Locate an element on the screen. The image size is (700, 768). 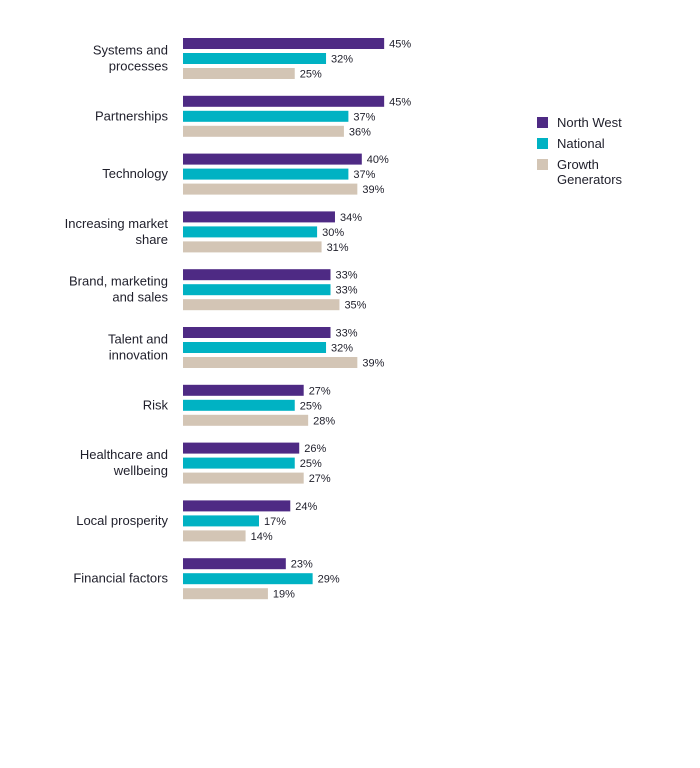
value-label-technology-north-west: 40% is located at coordinates (378, 160).